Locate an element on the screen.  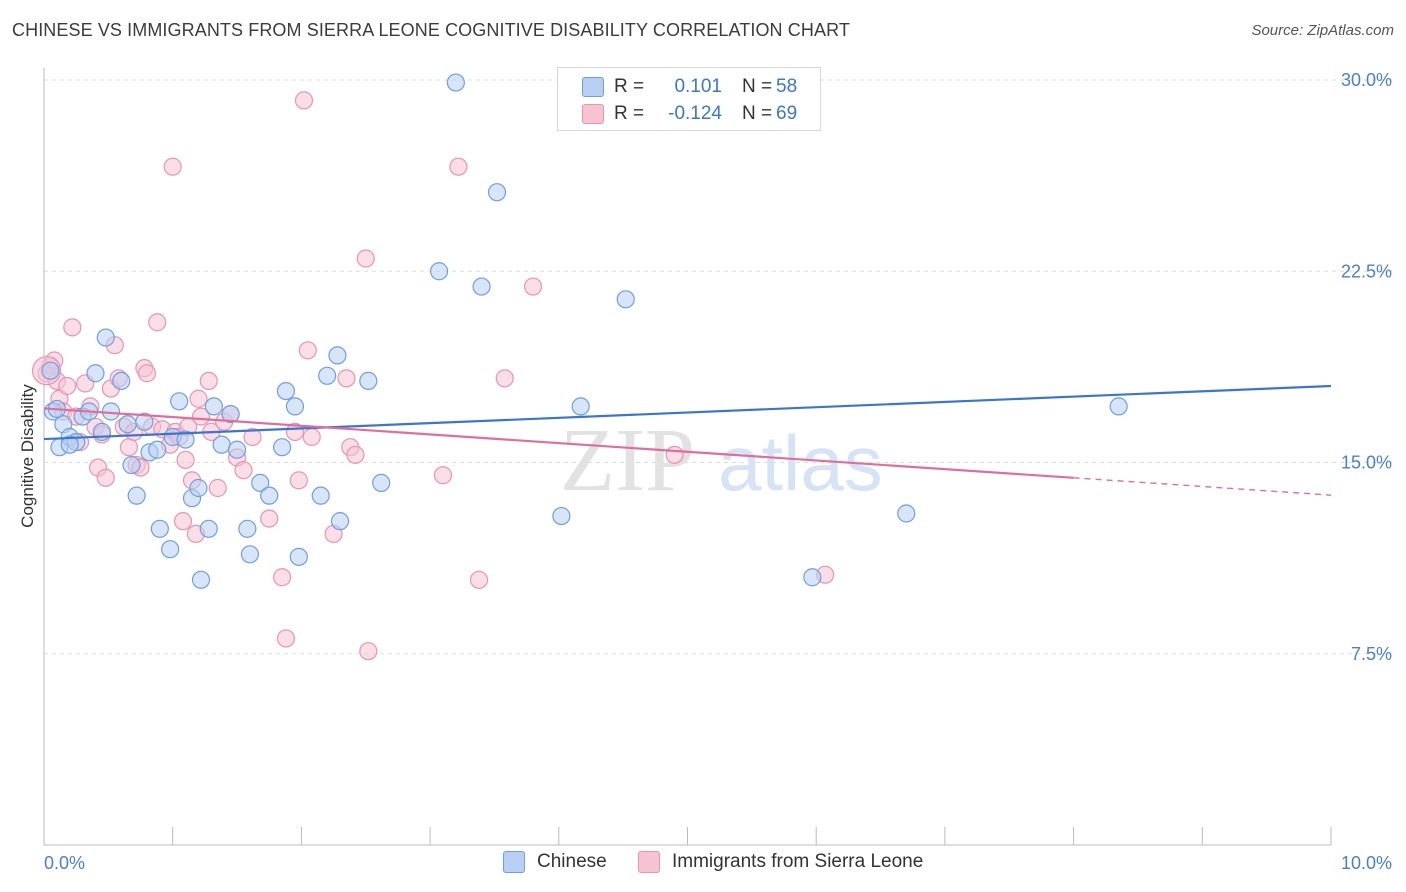
x-tick-label-max: 10.0% is located at coordinates (1366, 863).